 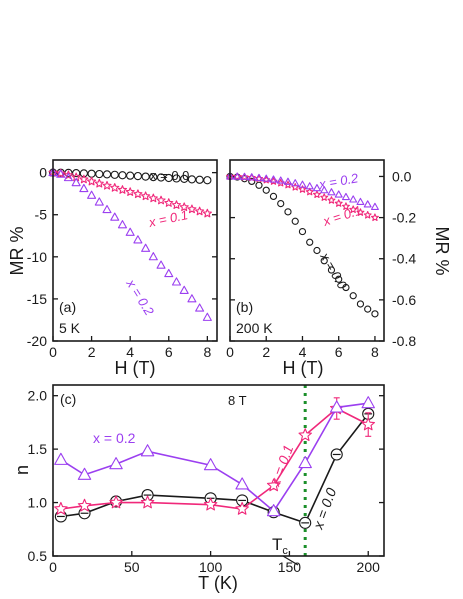 What do you see at coordinates (132, 567) in the screenshot?
I see `panel-c-xtick-label: 50` at bounding box center [132, 567].